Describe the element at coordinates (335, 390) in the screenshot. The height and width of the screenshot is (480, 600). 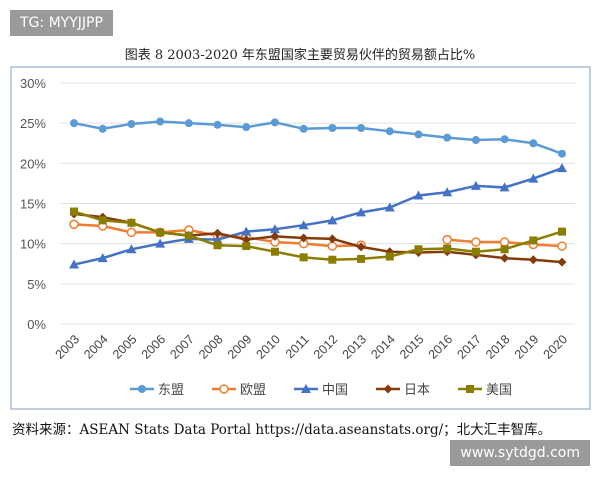
I see `legend-label: 中国` at that location.